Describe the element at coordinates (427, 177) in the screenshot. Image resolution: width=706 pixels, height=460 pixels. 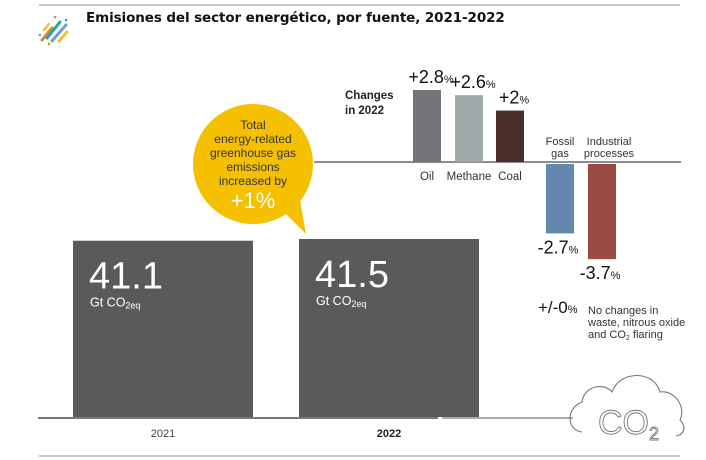
I see `change-category-label: Oil` at that location.